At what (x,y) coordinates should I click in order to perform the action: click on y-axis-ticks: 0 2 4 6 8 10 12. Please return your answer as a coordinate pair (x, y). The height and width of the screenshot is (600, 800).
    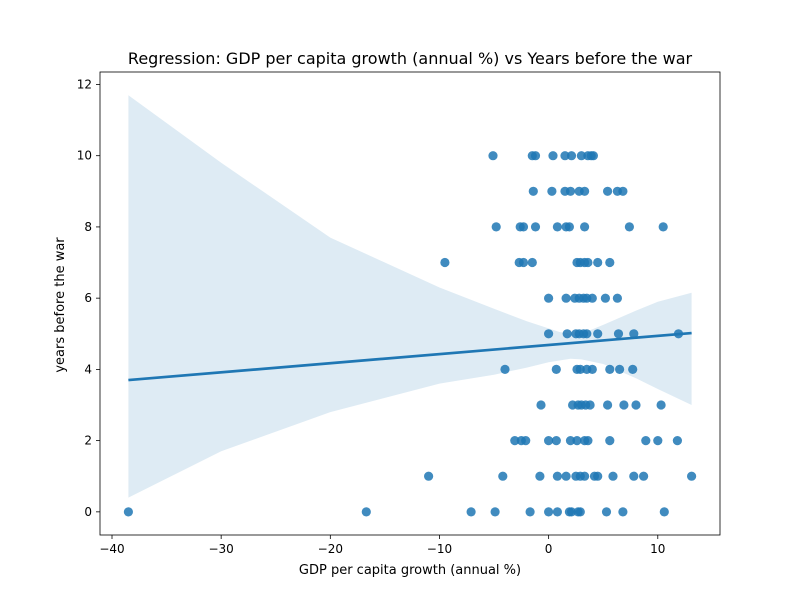
    Looking at the image, I should click on (88, 298).